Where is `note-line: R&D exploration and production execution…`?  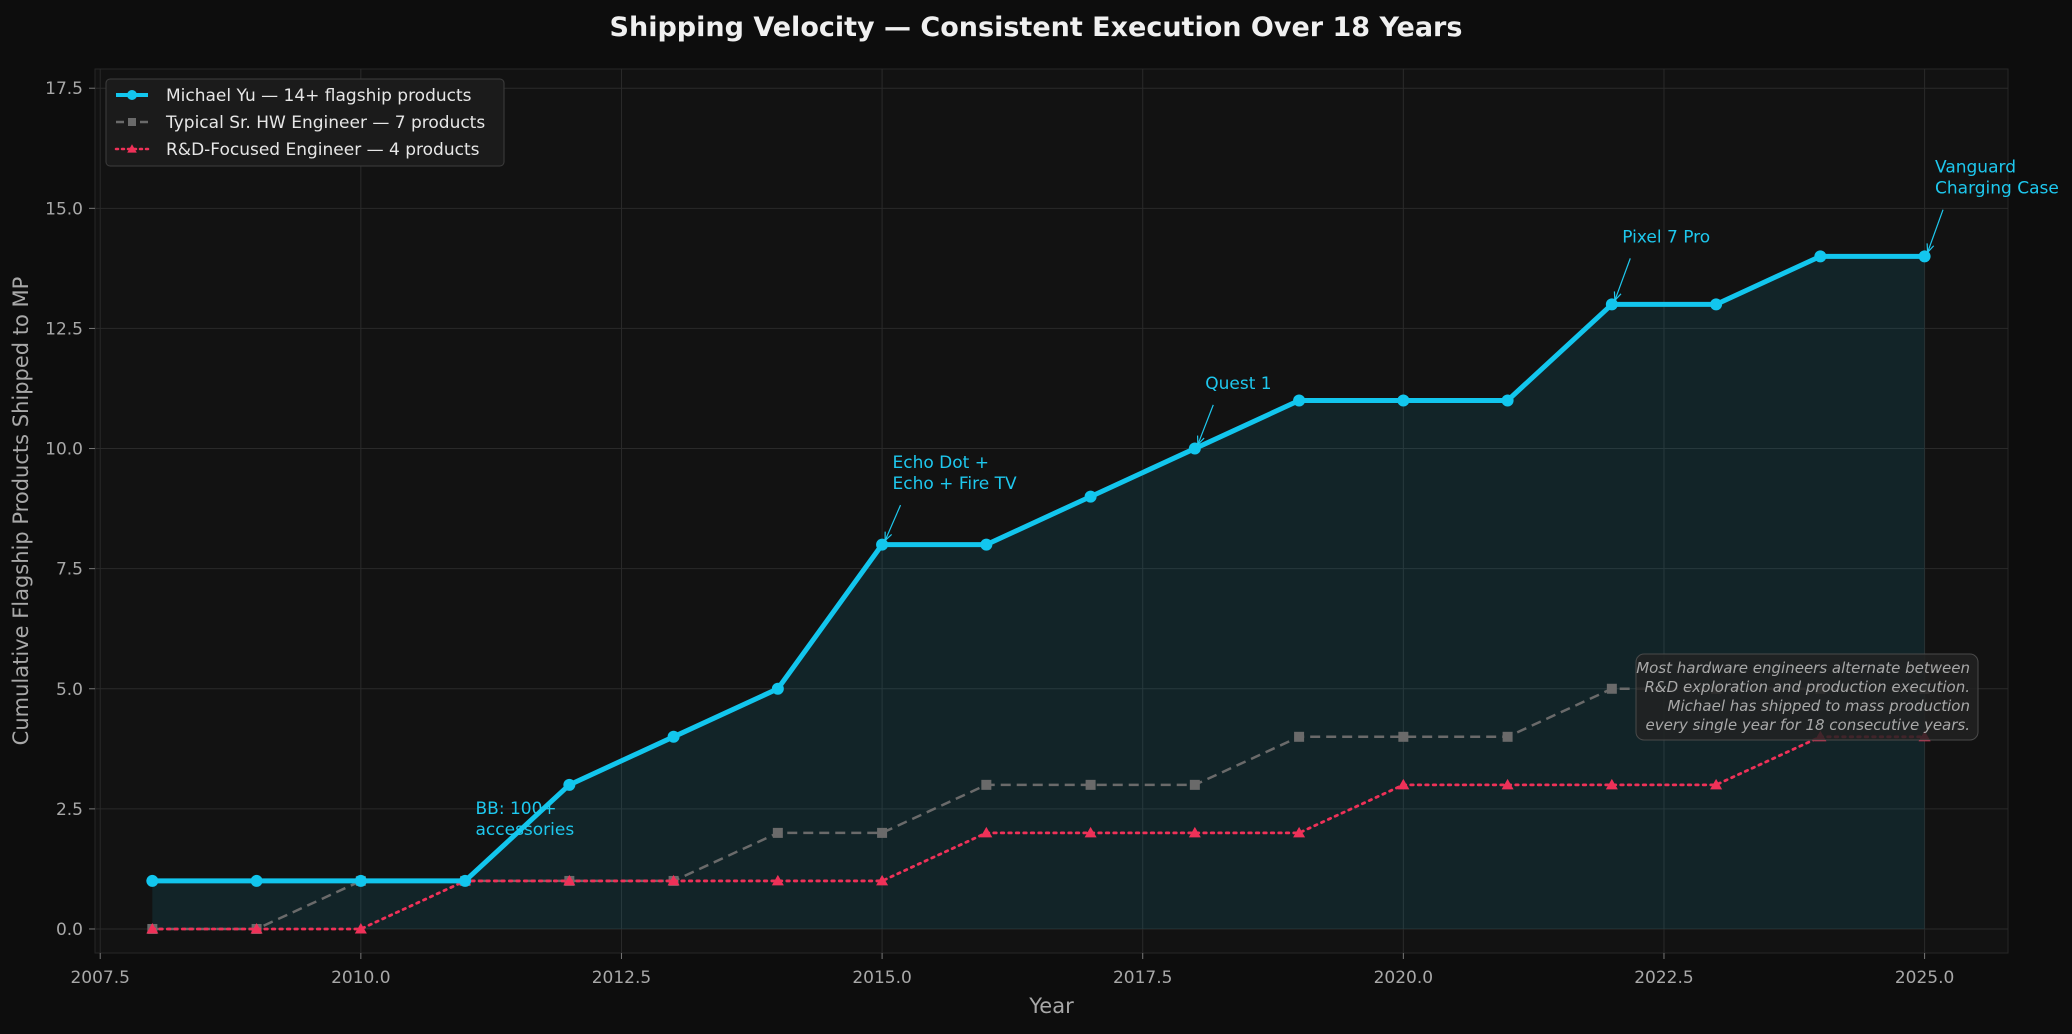 note-line: R&D exploration and production execution… is located at coordinates (1808, 687).